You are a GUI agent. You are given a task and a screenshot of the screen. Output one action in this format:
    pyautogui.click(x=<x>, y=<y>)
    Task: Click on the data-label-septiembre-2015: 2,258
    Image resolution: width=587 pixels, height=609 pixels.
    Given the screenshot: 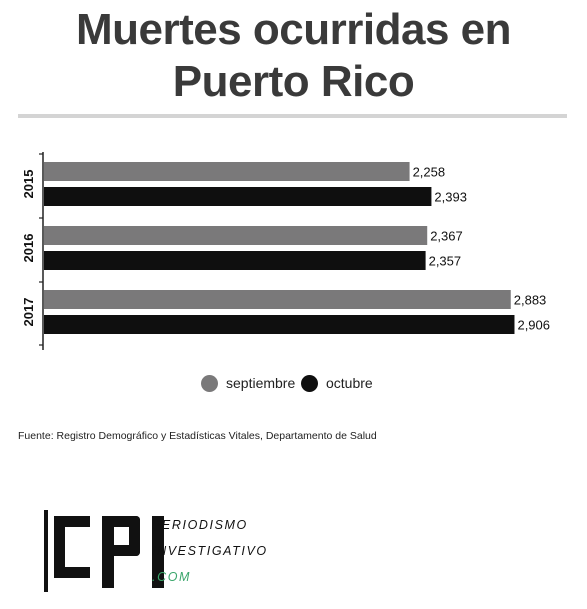 What is the action you would take?
    pyautogui.click(x=429, y=172)
    